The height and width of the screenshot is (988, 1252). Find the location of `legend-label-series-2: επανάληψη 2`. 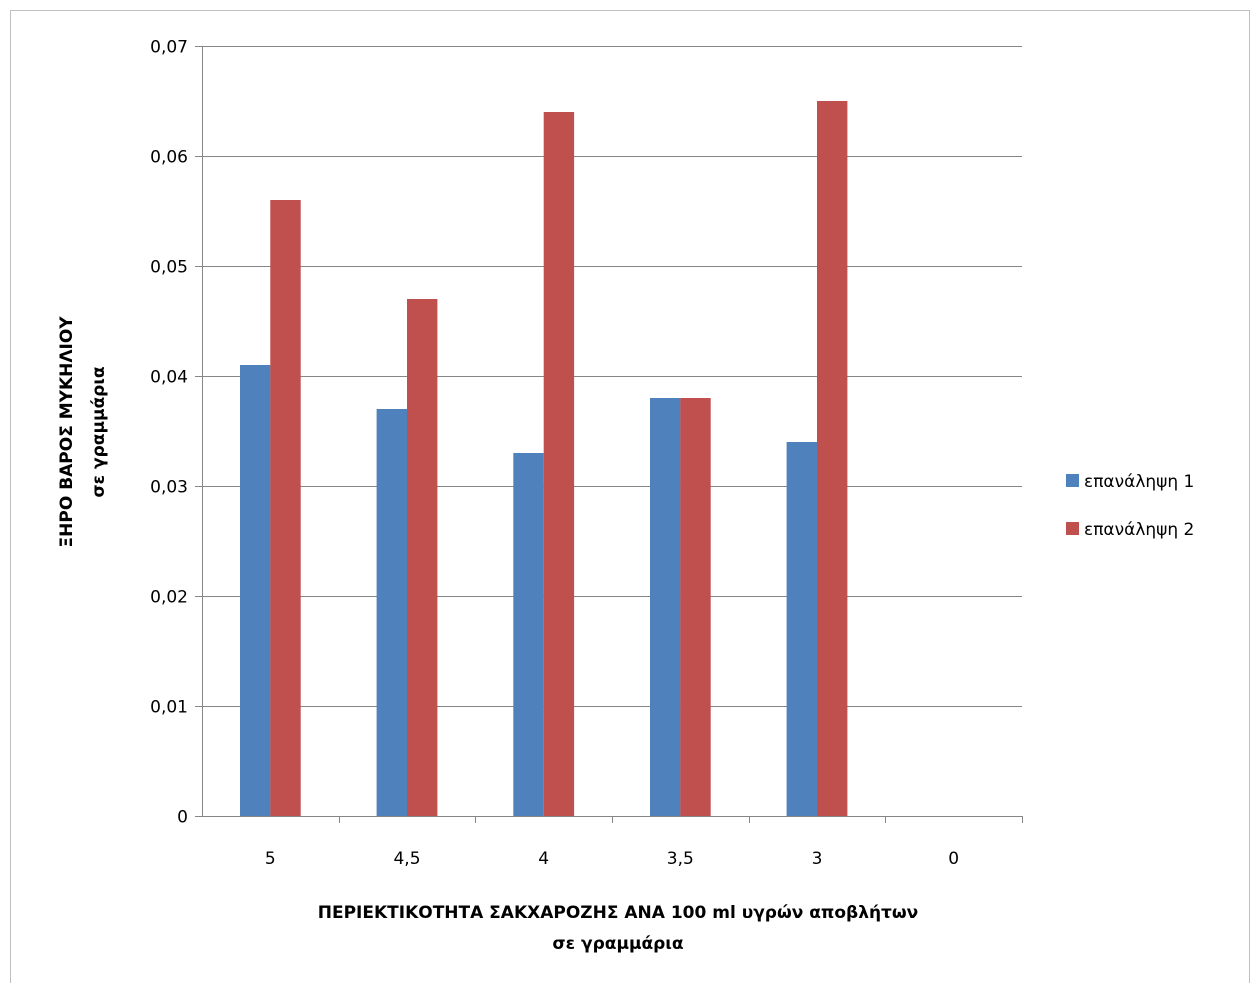

legend-label-series-2: επανάληψη 2 is located at coordinates (1139, 530).